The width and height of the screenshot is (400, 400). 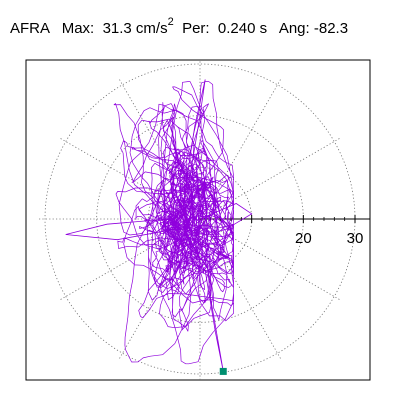 I want to click on peak-marker, so click(x=223, y=371).